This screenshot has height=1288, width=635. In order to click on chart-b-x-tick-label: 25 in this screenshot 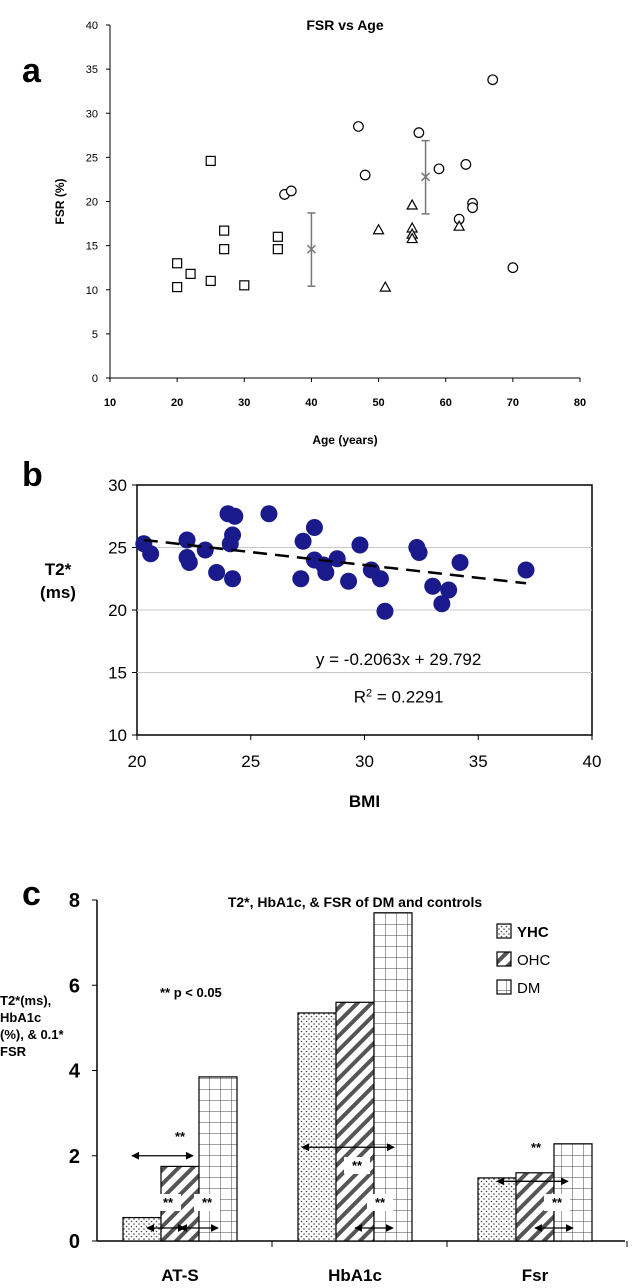, I will do `click(250, 761)`.